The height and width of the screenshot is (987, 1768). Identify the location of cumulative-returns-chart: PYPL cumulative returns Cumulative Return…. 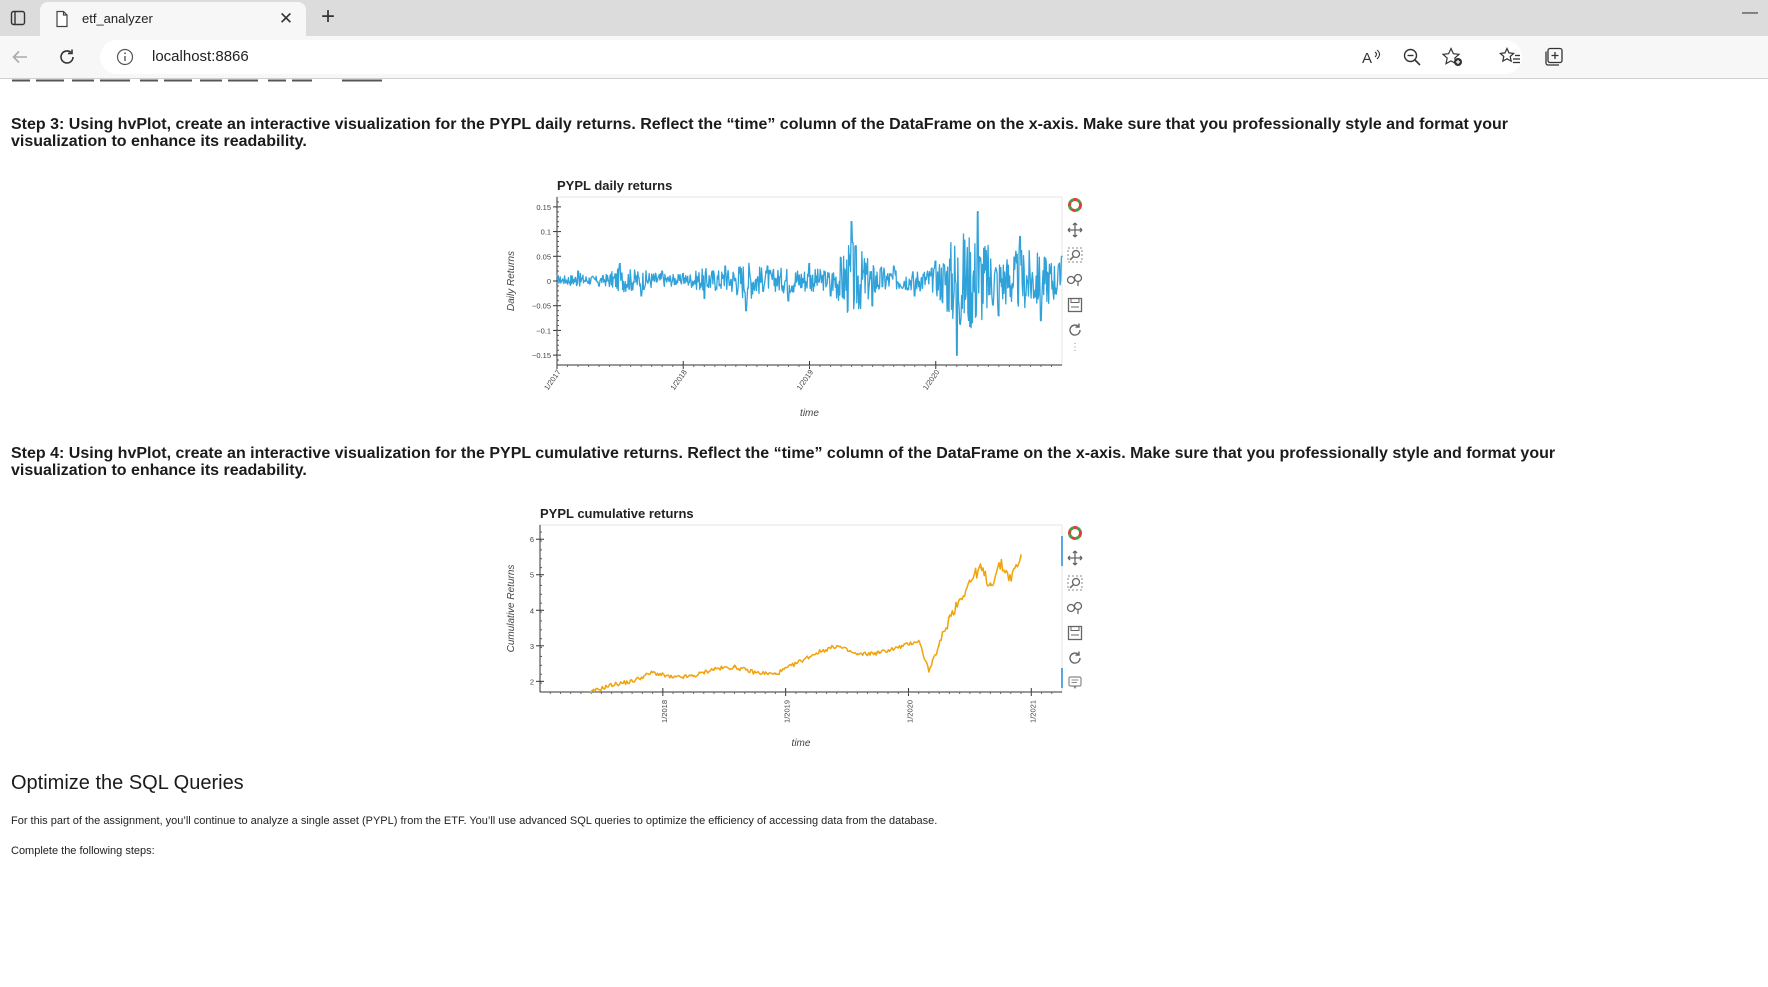
(800, 630).